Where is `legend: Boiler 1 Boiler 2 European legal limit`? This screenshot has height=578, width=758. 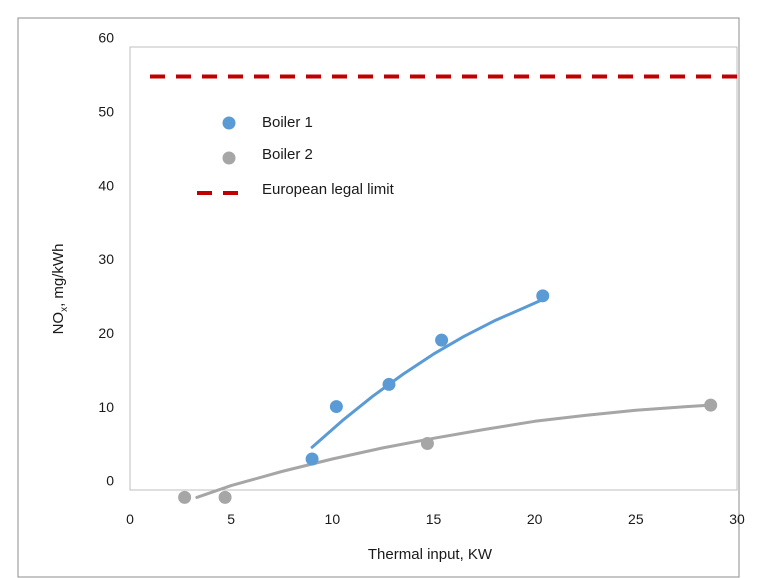 legend: Boiler 1 Boiler 2 European legal limit is located at coordinates (296, 156).